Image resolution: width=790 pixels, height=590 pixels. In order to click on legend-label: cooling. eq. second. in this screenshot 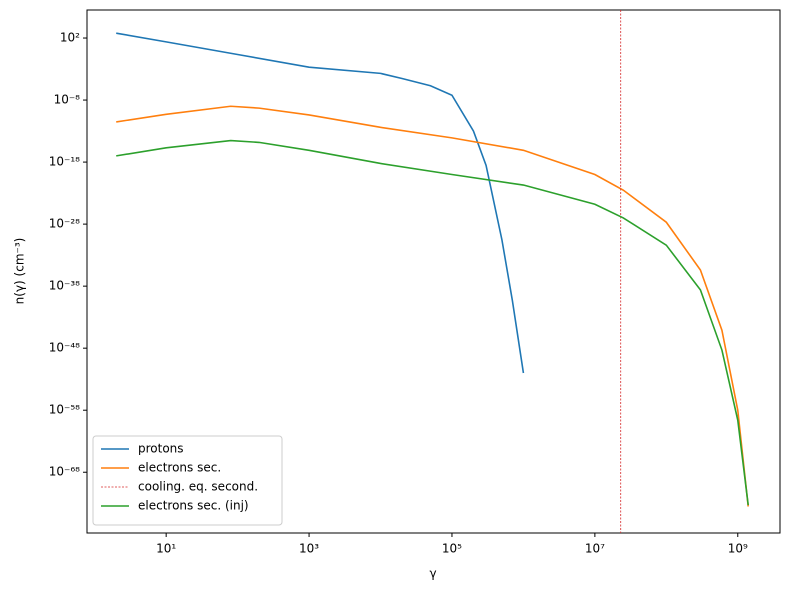, I will do `click(198, 487)`.